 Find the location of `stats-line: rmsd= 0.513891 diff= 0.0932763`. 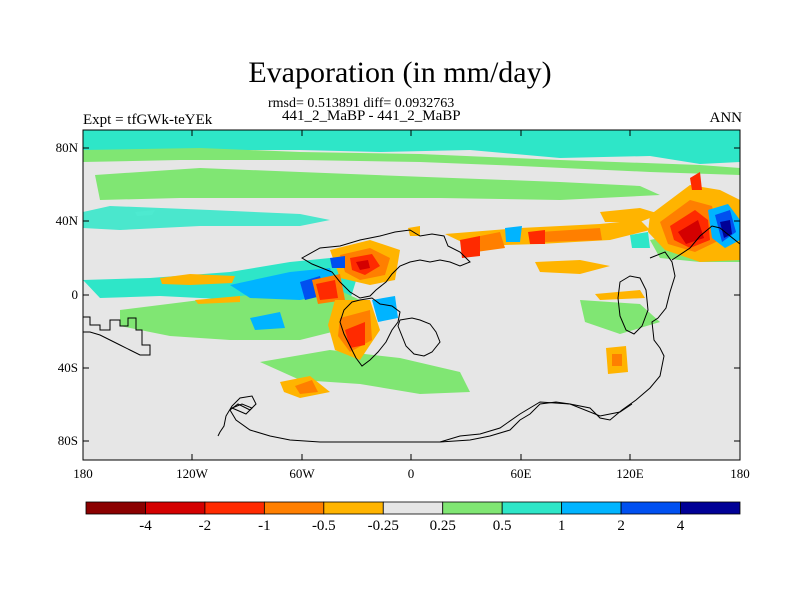

stats-line: rmsd= 0.513891 diff= 0.0932763 is located at coordinates (361, 103).